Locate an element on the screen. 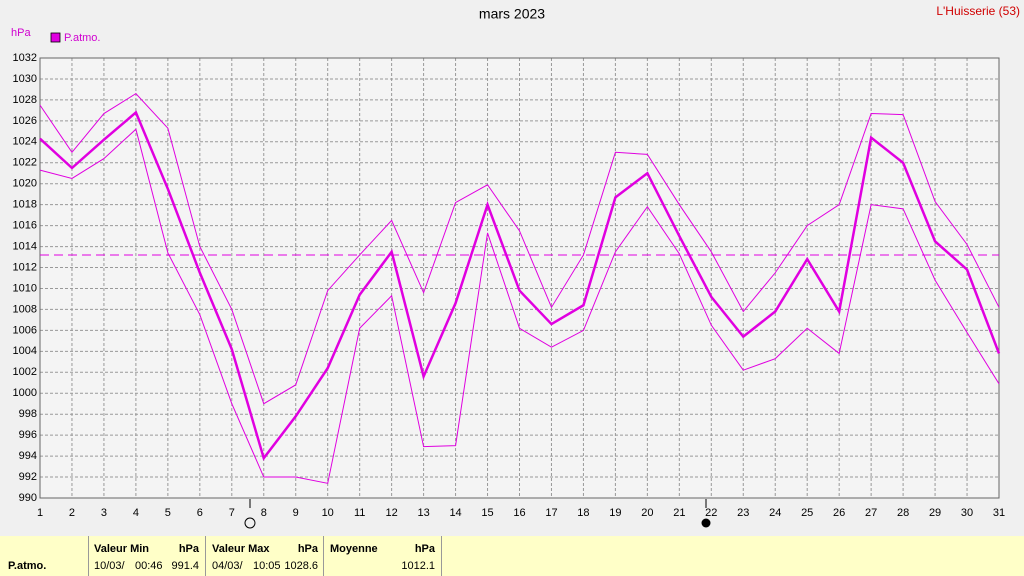 Image resolution: width=1024 pixels, height=576 pixels. col-date: 04/03/ is located at coordinates (227, 566).